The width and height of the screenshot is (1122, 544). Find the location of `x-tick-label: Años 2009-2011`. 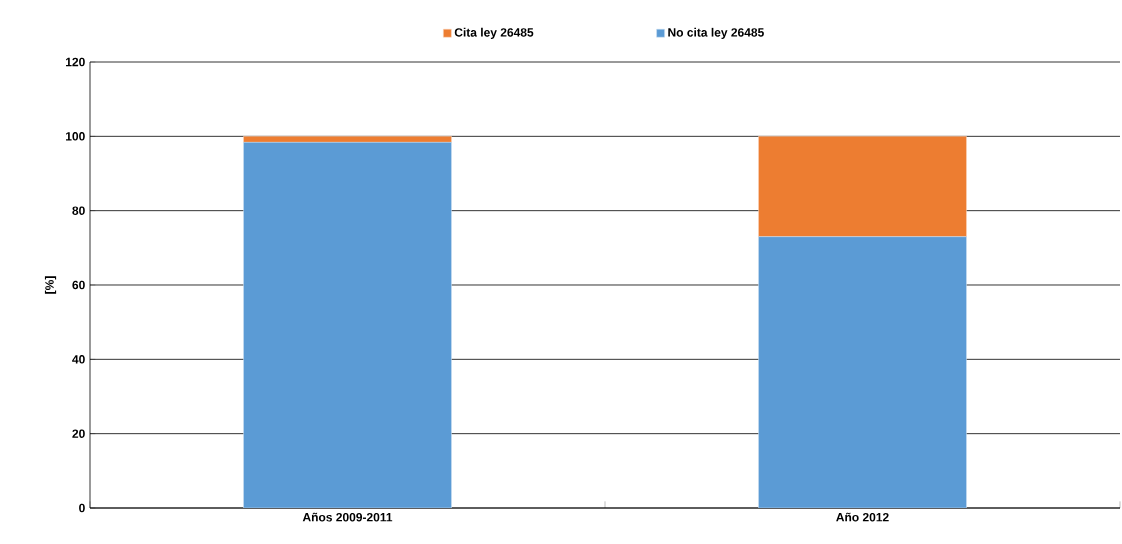

x-tick-label: Años 2009-2011 is located at coordinates (347, 517).